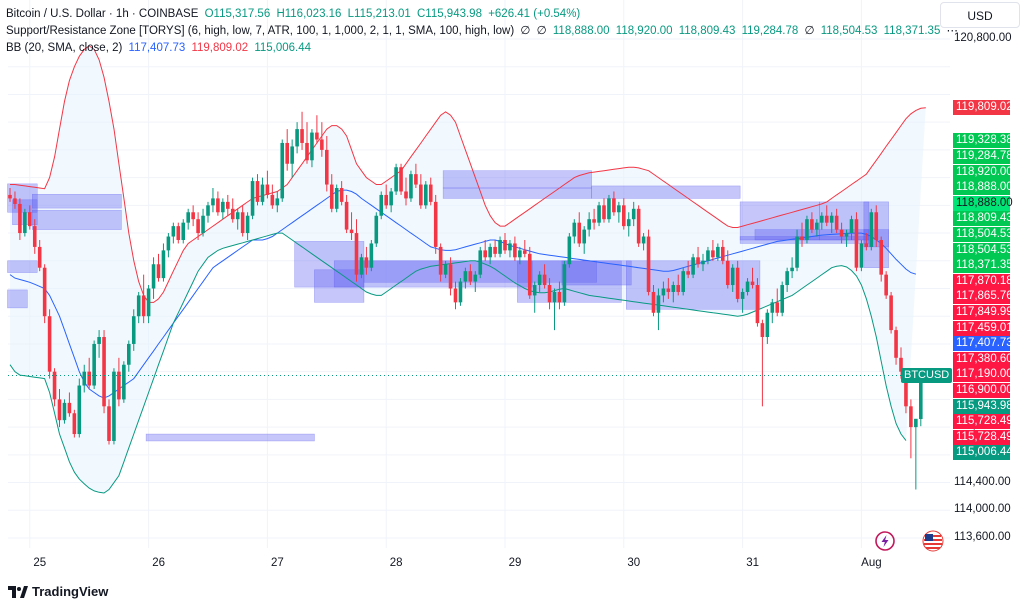  I want to click on price-tag: 118,888.00, so click(983, 203).